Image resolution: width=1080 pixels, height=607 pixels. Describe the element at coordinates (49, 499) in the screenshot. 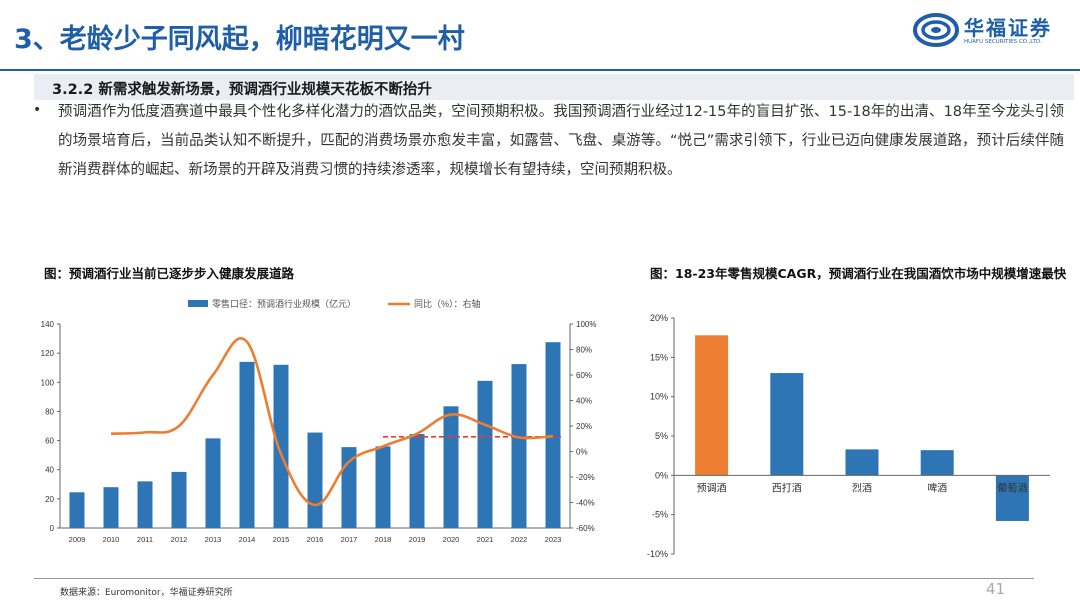

I see `left-tick-label: 20` at that location.